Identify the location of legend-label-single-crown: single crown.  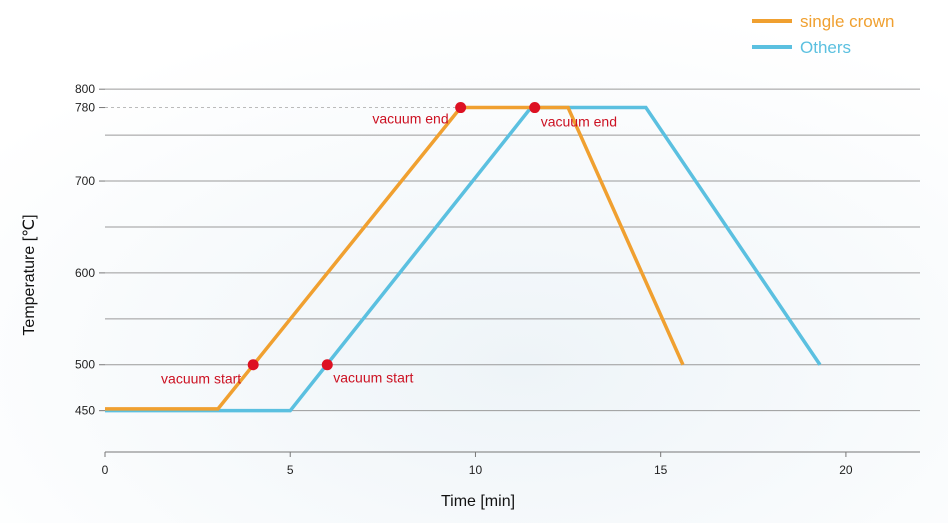
(847, 21).